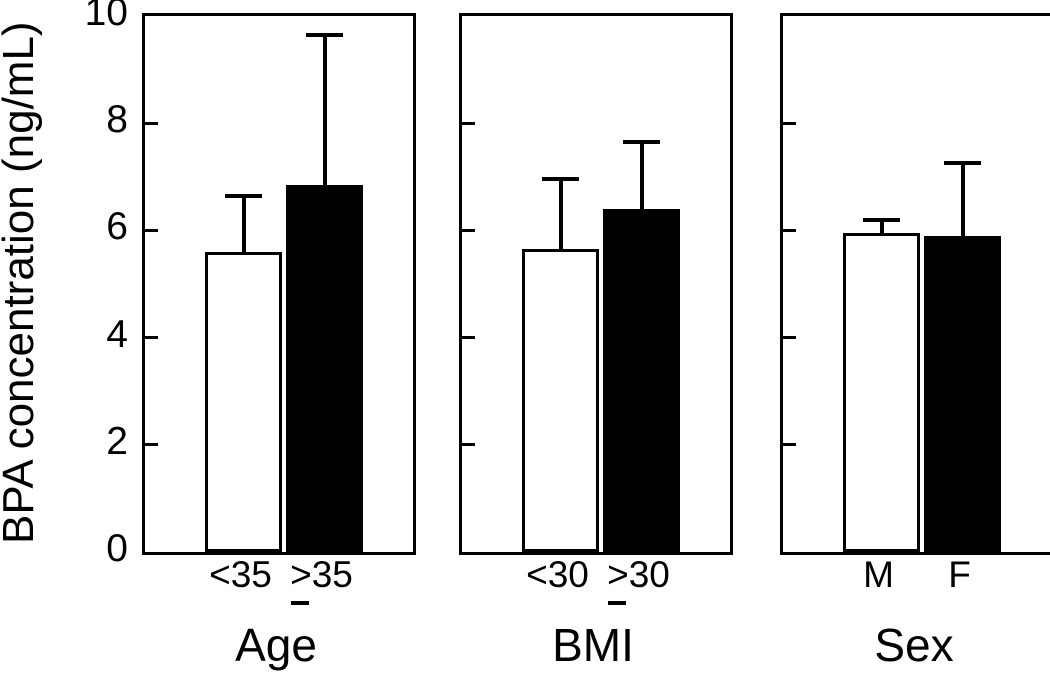 This screenshot has width=1050, height=675. I want to click on category-label-age-2: >35, so click(321, 578).